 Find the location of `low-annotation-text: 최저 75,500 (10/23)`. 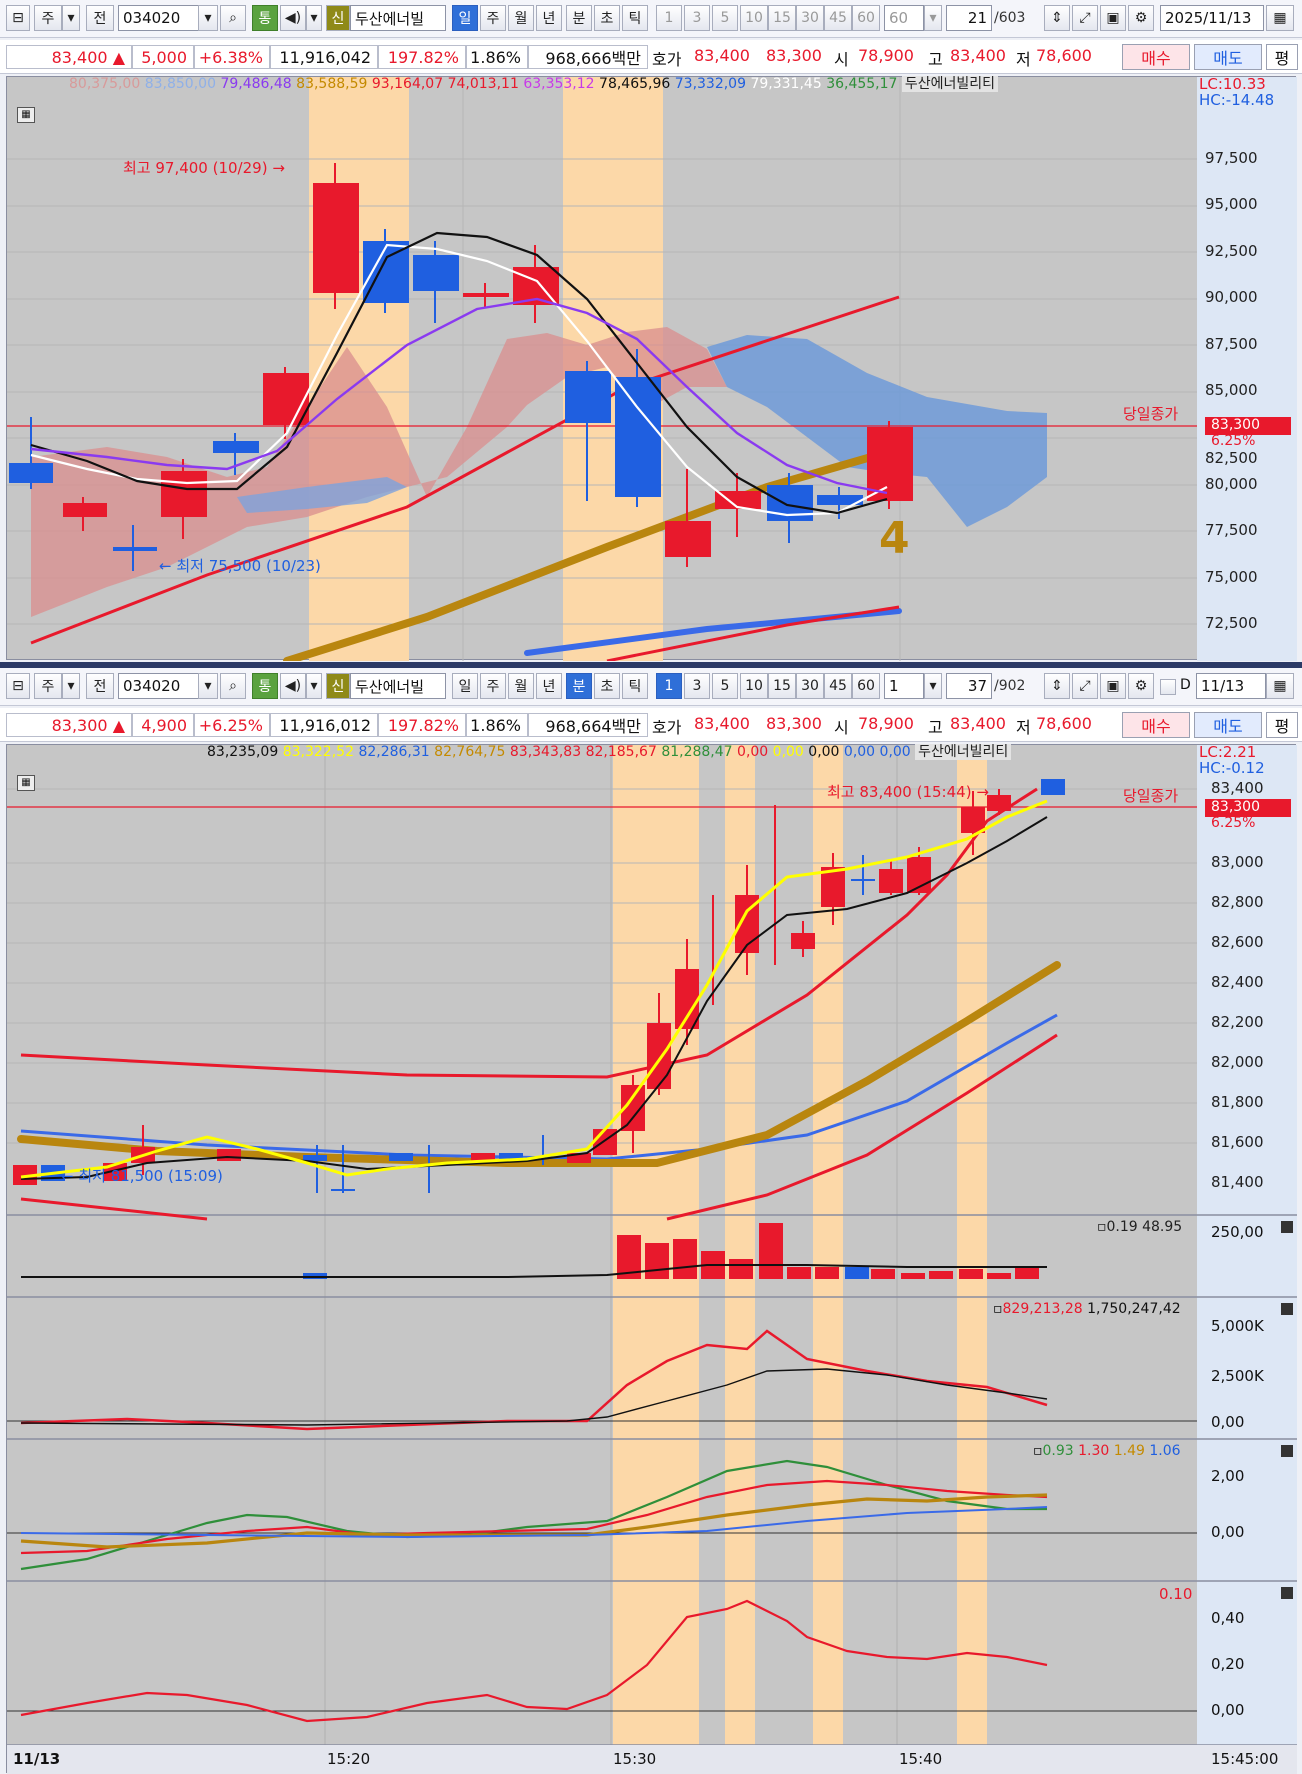

low-annotation-text: 최저 75,500 (10/23) is located at coordinates (248, 566).